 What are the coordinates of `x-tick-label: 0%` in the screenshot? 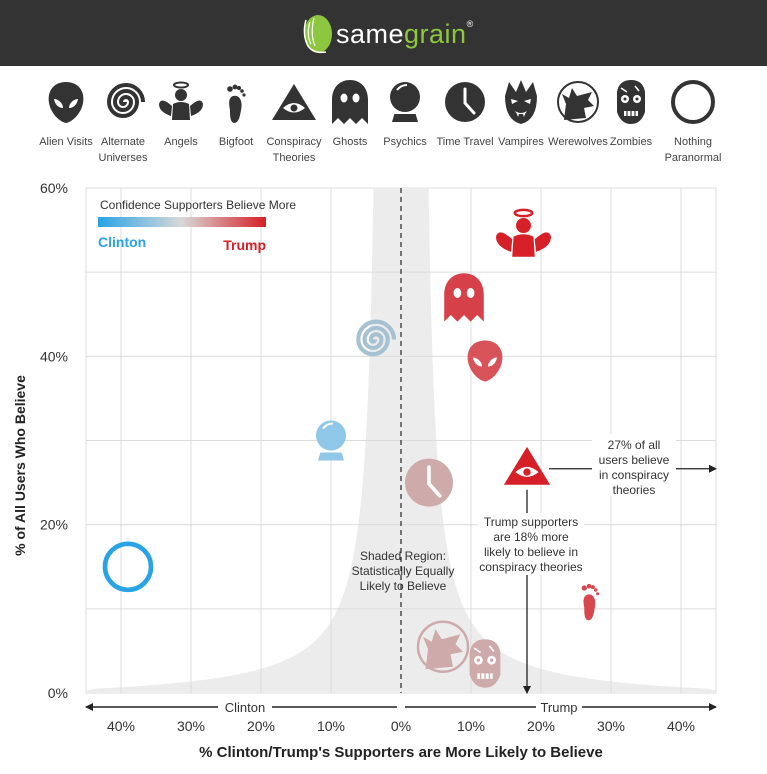 It's located at (401, 726).